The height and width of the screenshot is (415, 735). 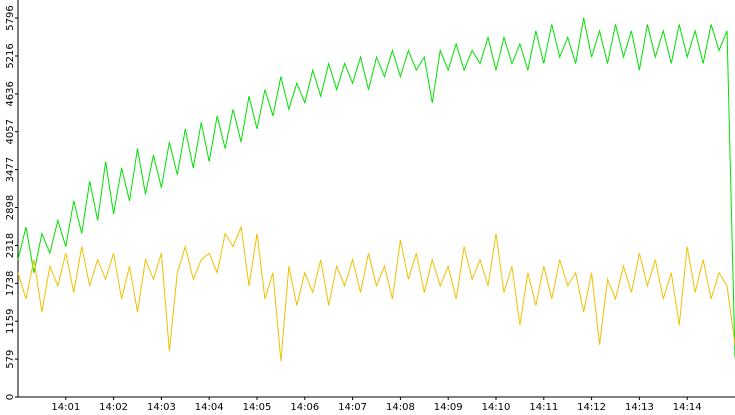 I want to click on x-tick-label: 14:08, so click(x=400, y=407).